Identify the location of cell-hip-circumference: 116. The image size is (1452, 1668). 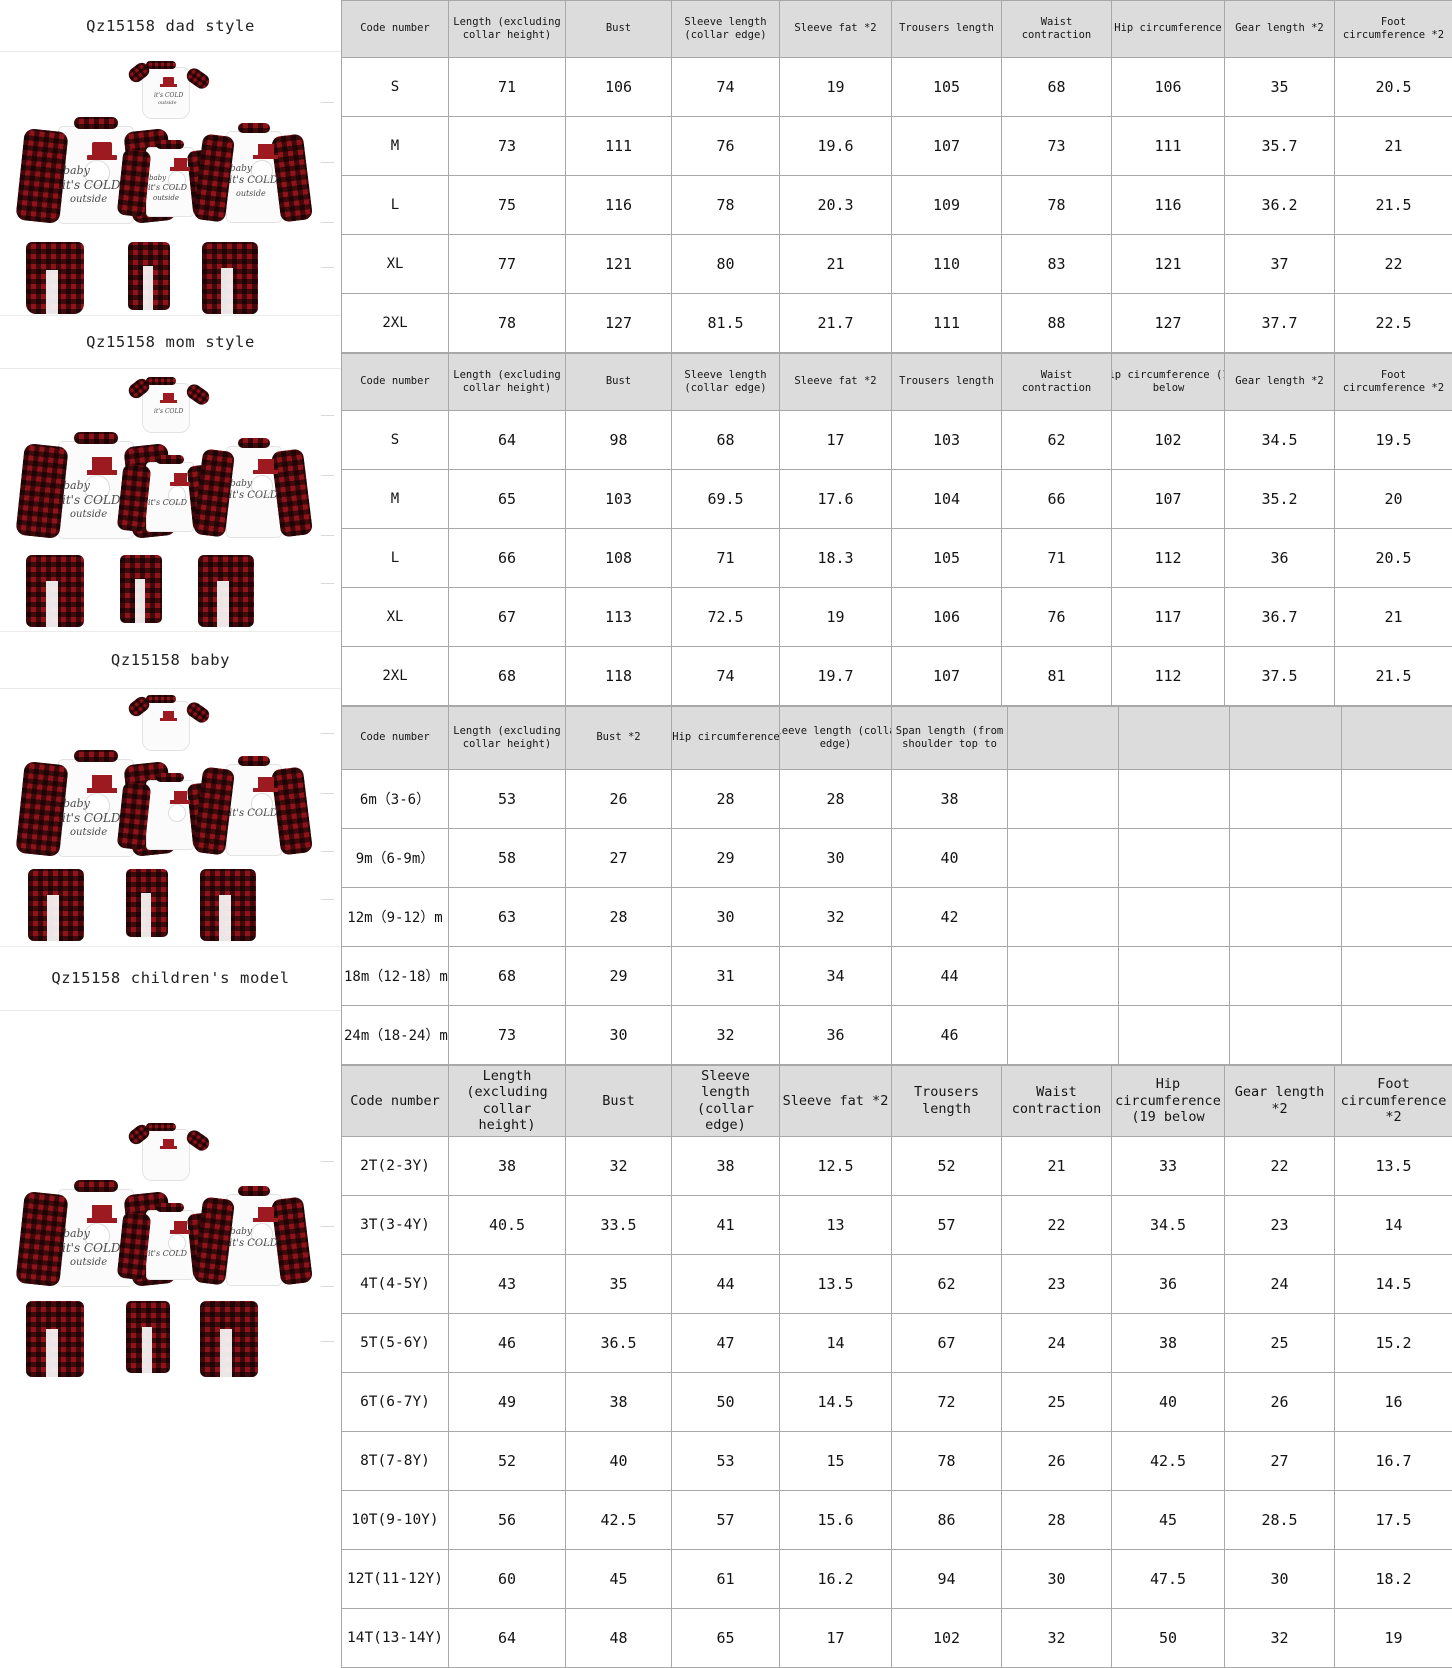
(1168, 205).